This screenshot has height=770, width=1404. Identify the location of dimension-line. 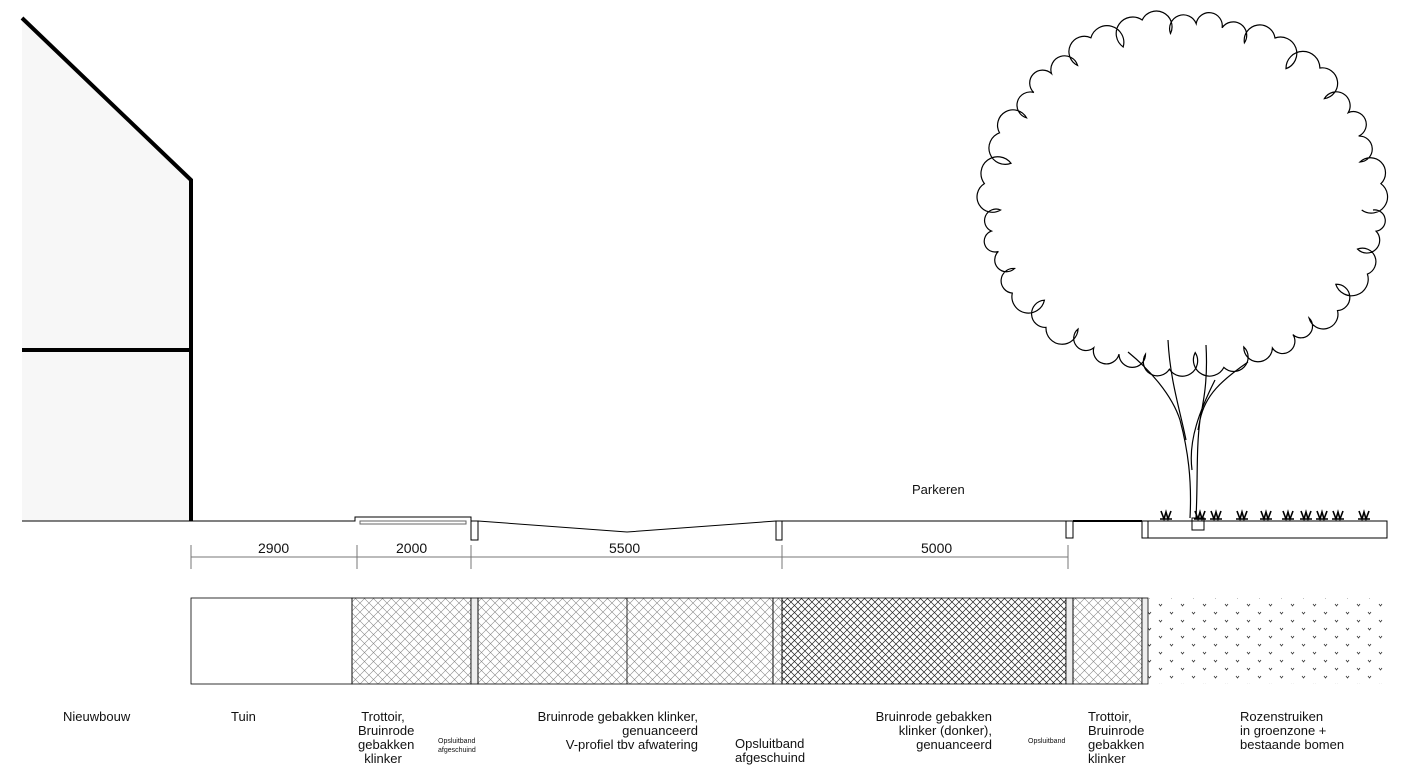
(629, 557).